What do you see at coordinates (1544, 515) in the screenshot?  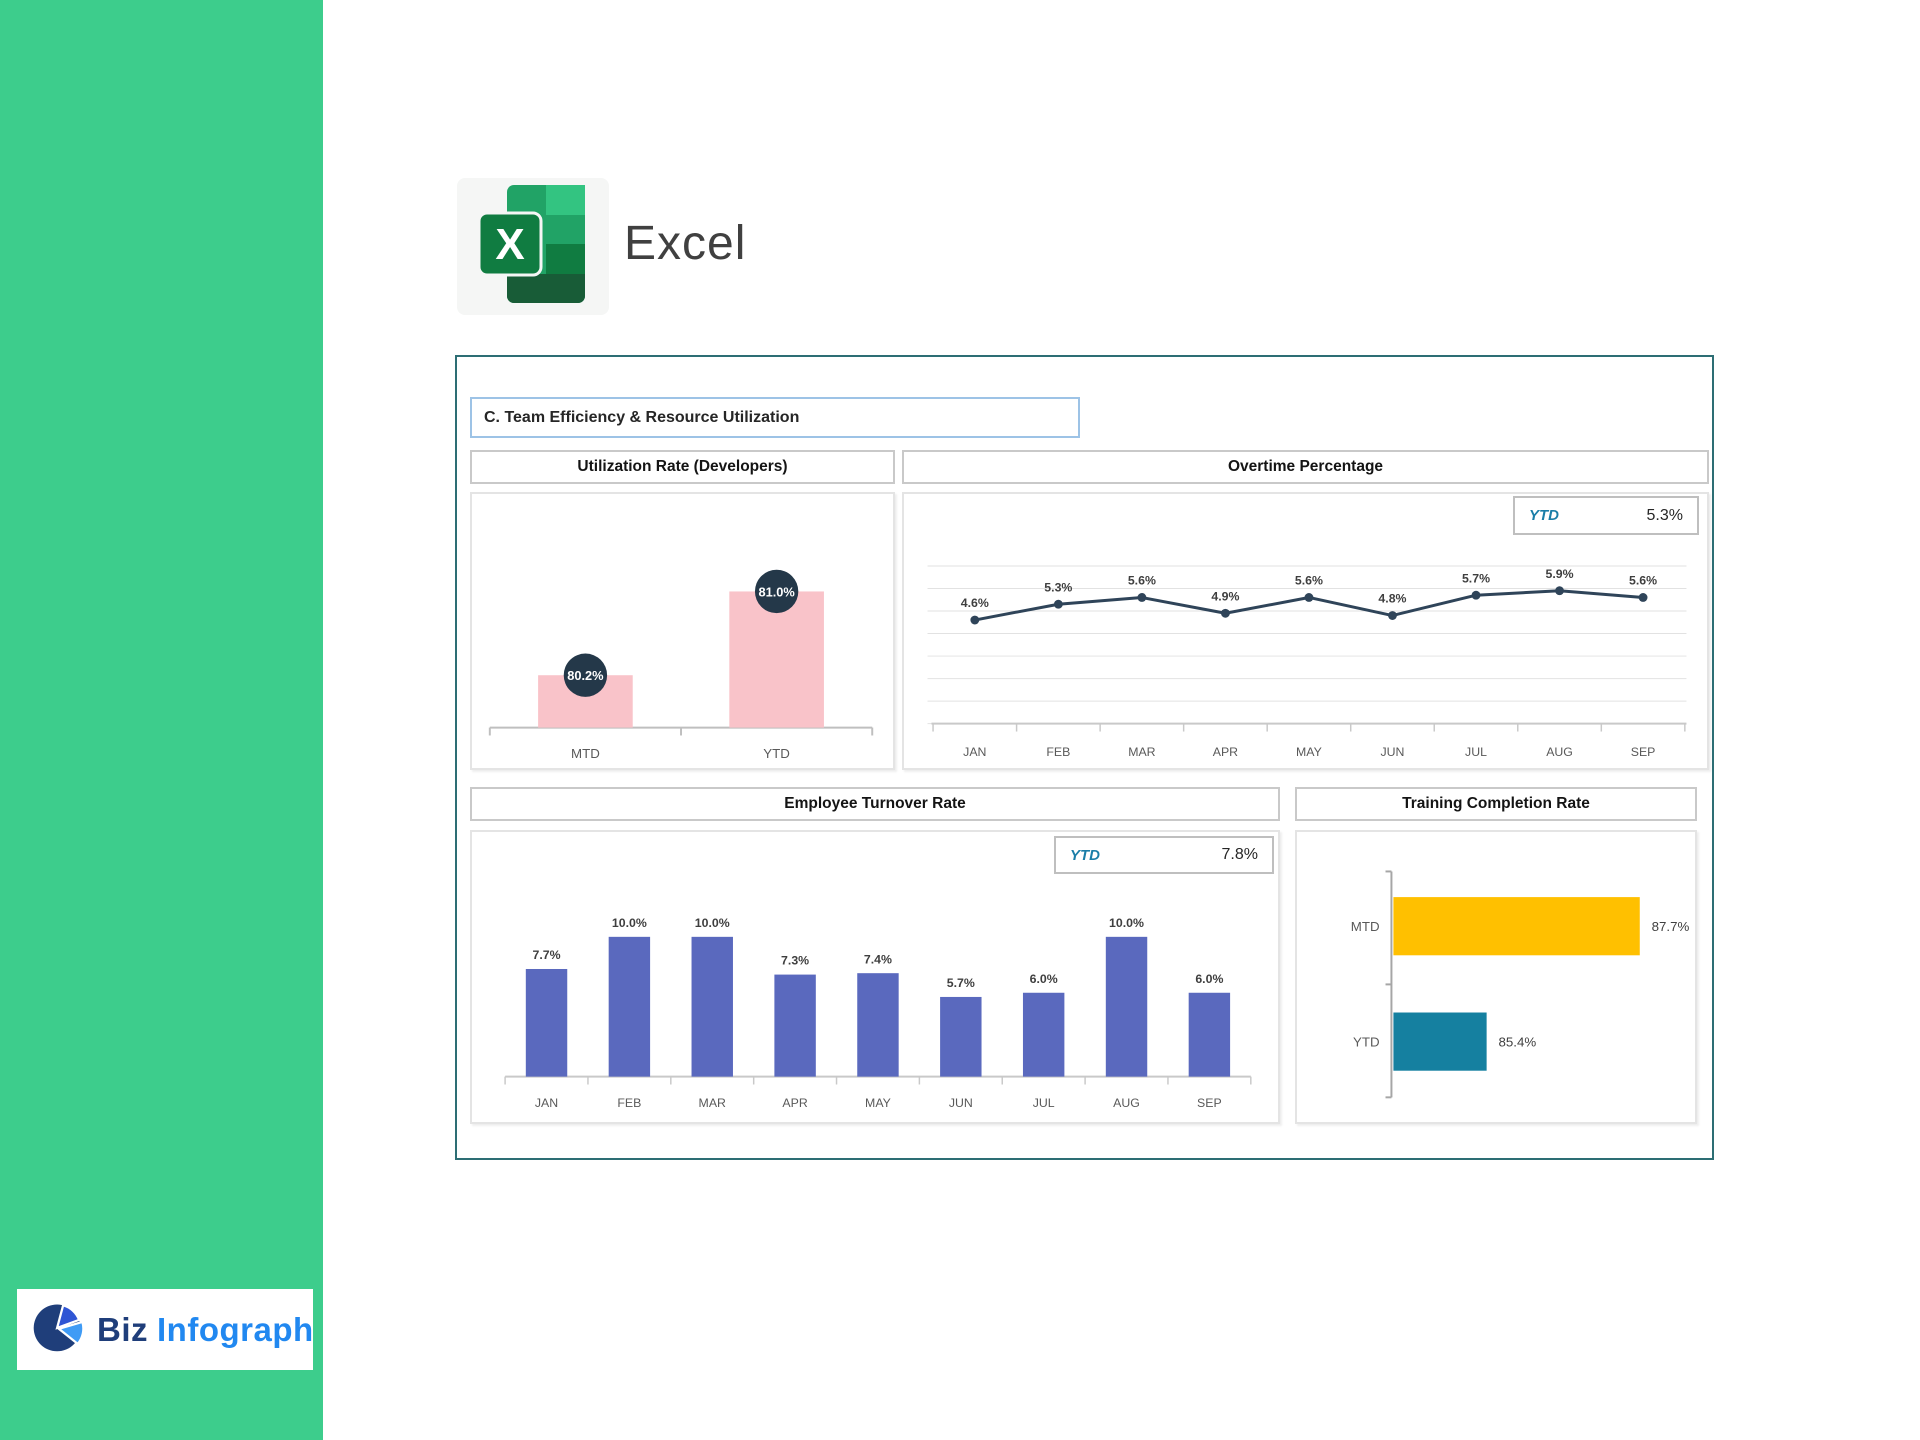 I see `overtime-ytd-label: YTD` at bounding box center [1544, 515].